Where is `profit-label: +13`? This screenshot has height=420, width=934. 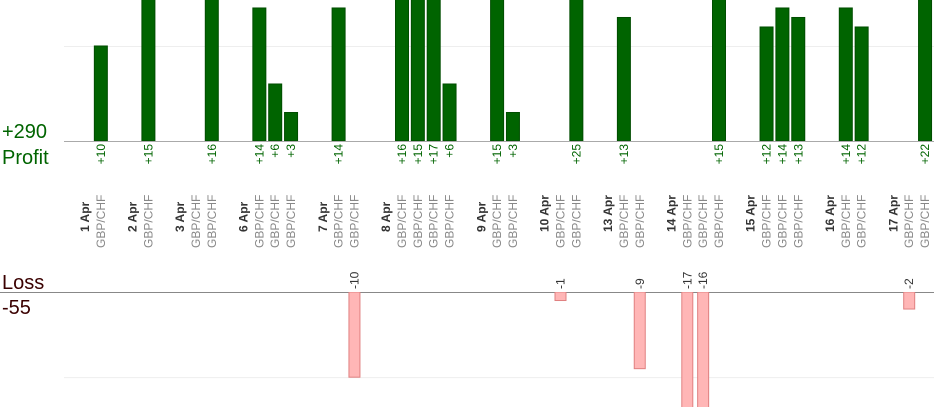
profit-label: +13 is located at coordinates (798, 154).